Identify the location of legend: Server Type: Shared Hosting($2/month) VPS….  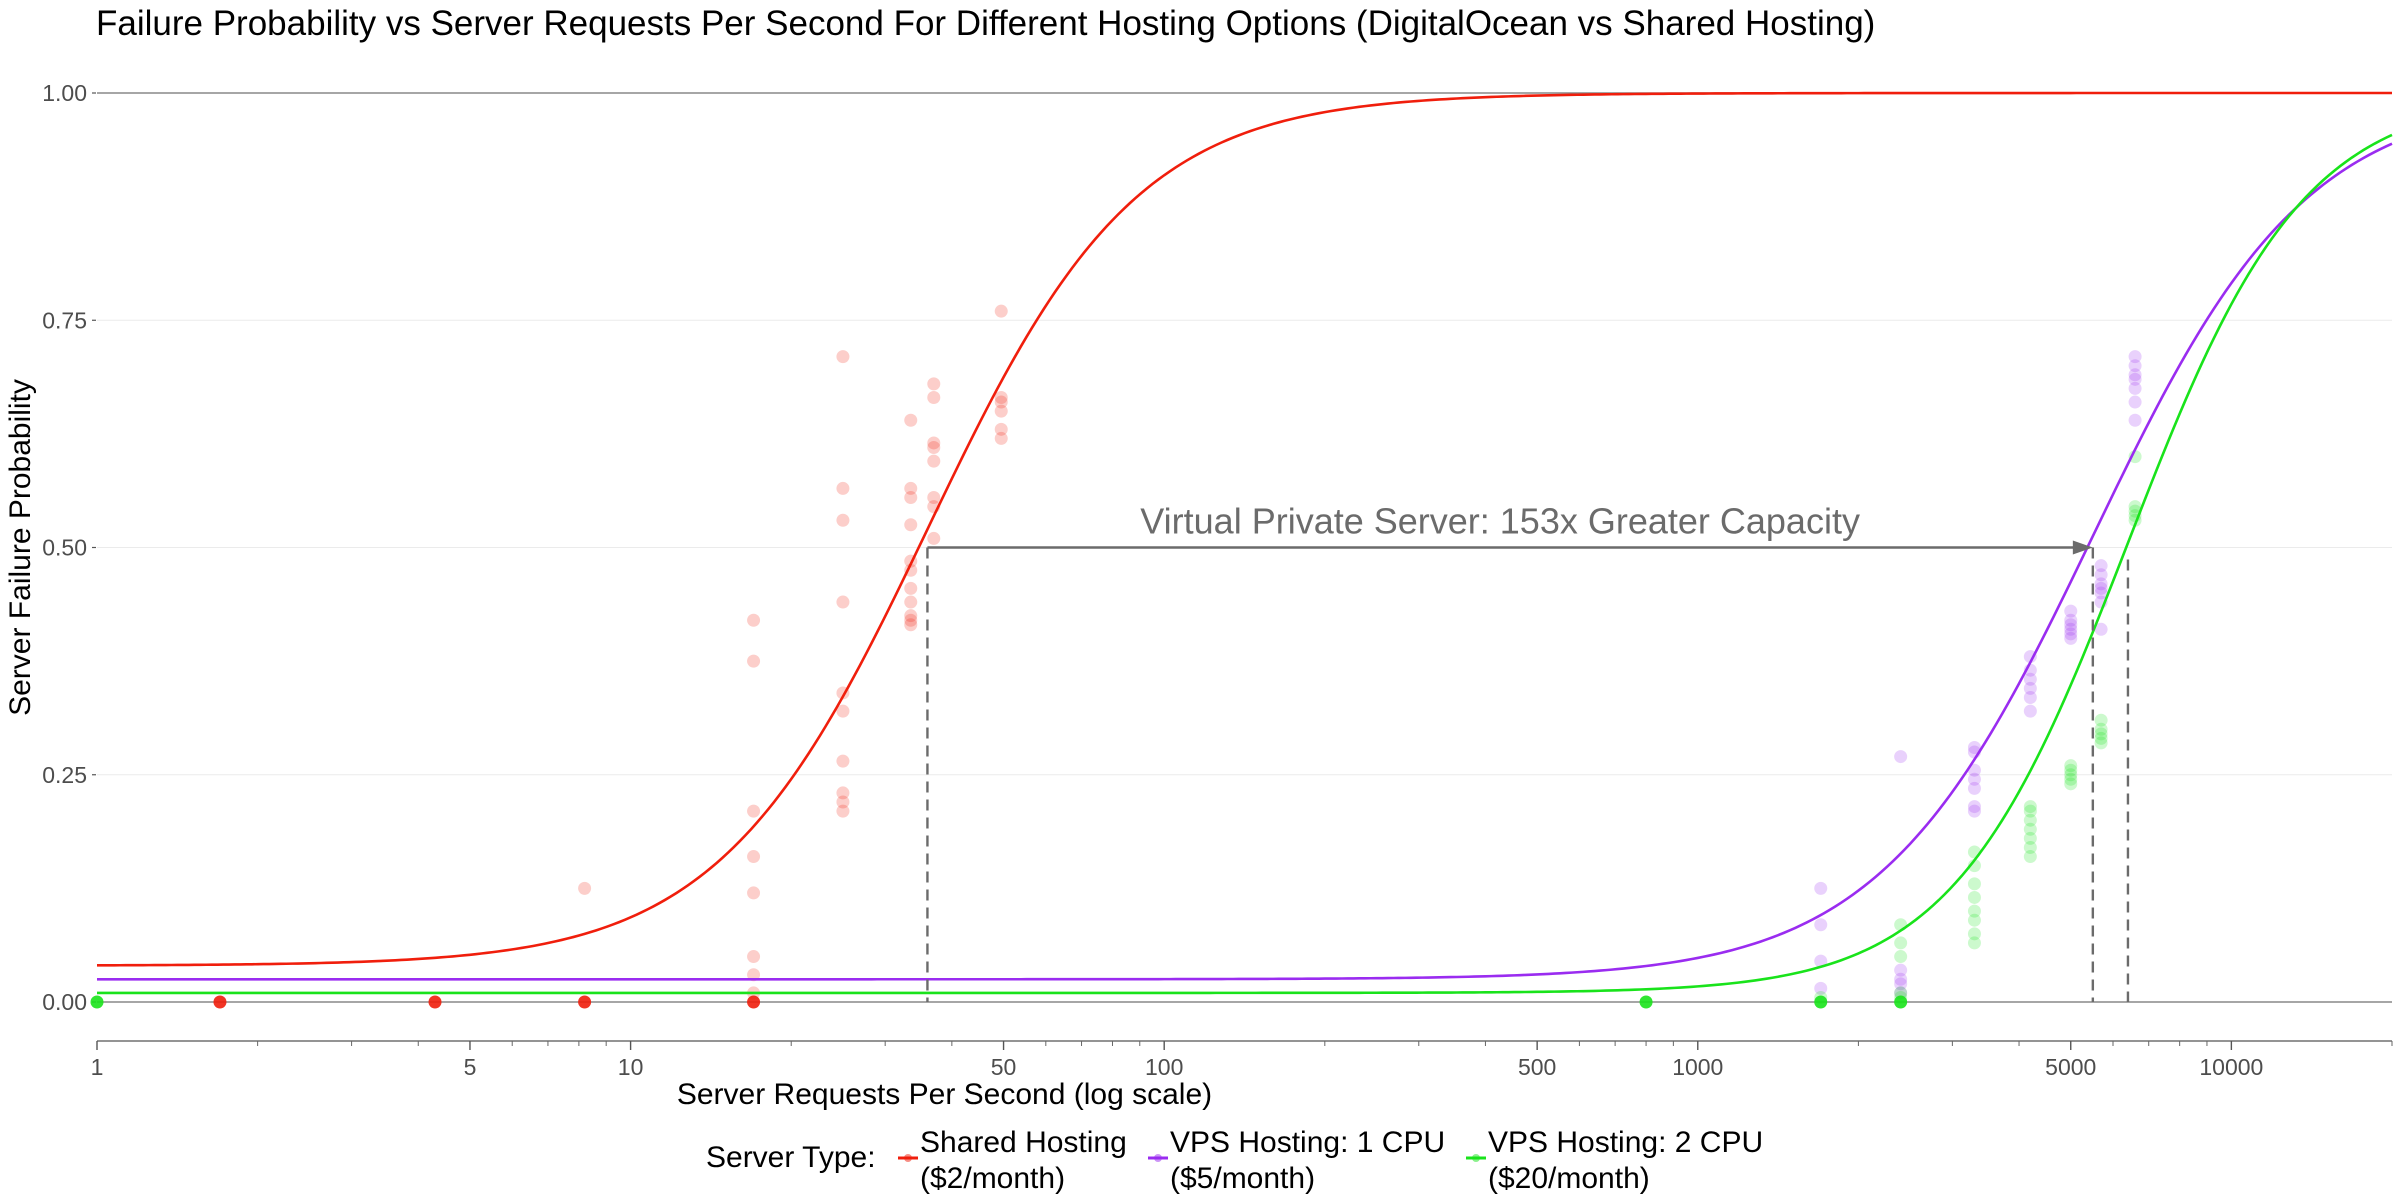
(1234, 1160).